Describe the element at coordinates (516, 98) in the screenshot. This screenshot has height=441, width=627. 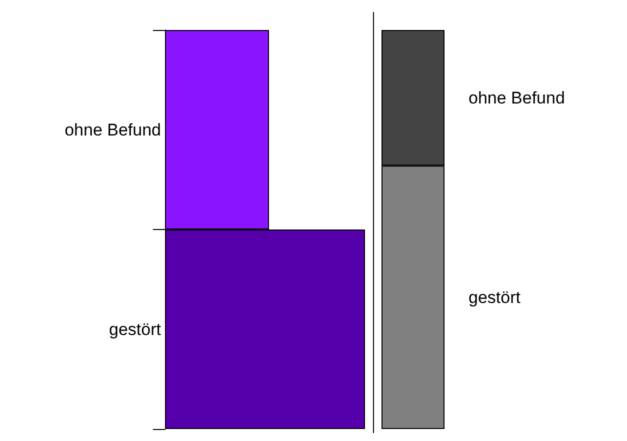
I see `series-label: ohne Befund` at that location.